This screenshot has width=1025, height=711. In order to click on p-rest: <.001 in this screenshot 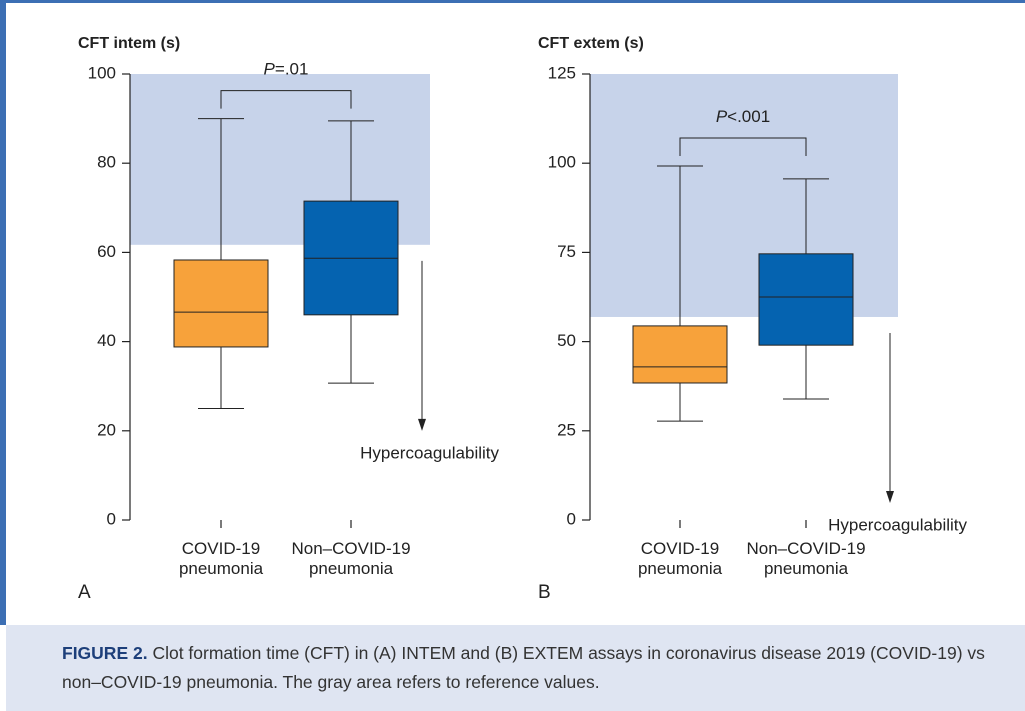, I will do `click(748, 117)`.